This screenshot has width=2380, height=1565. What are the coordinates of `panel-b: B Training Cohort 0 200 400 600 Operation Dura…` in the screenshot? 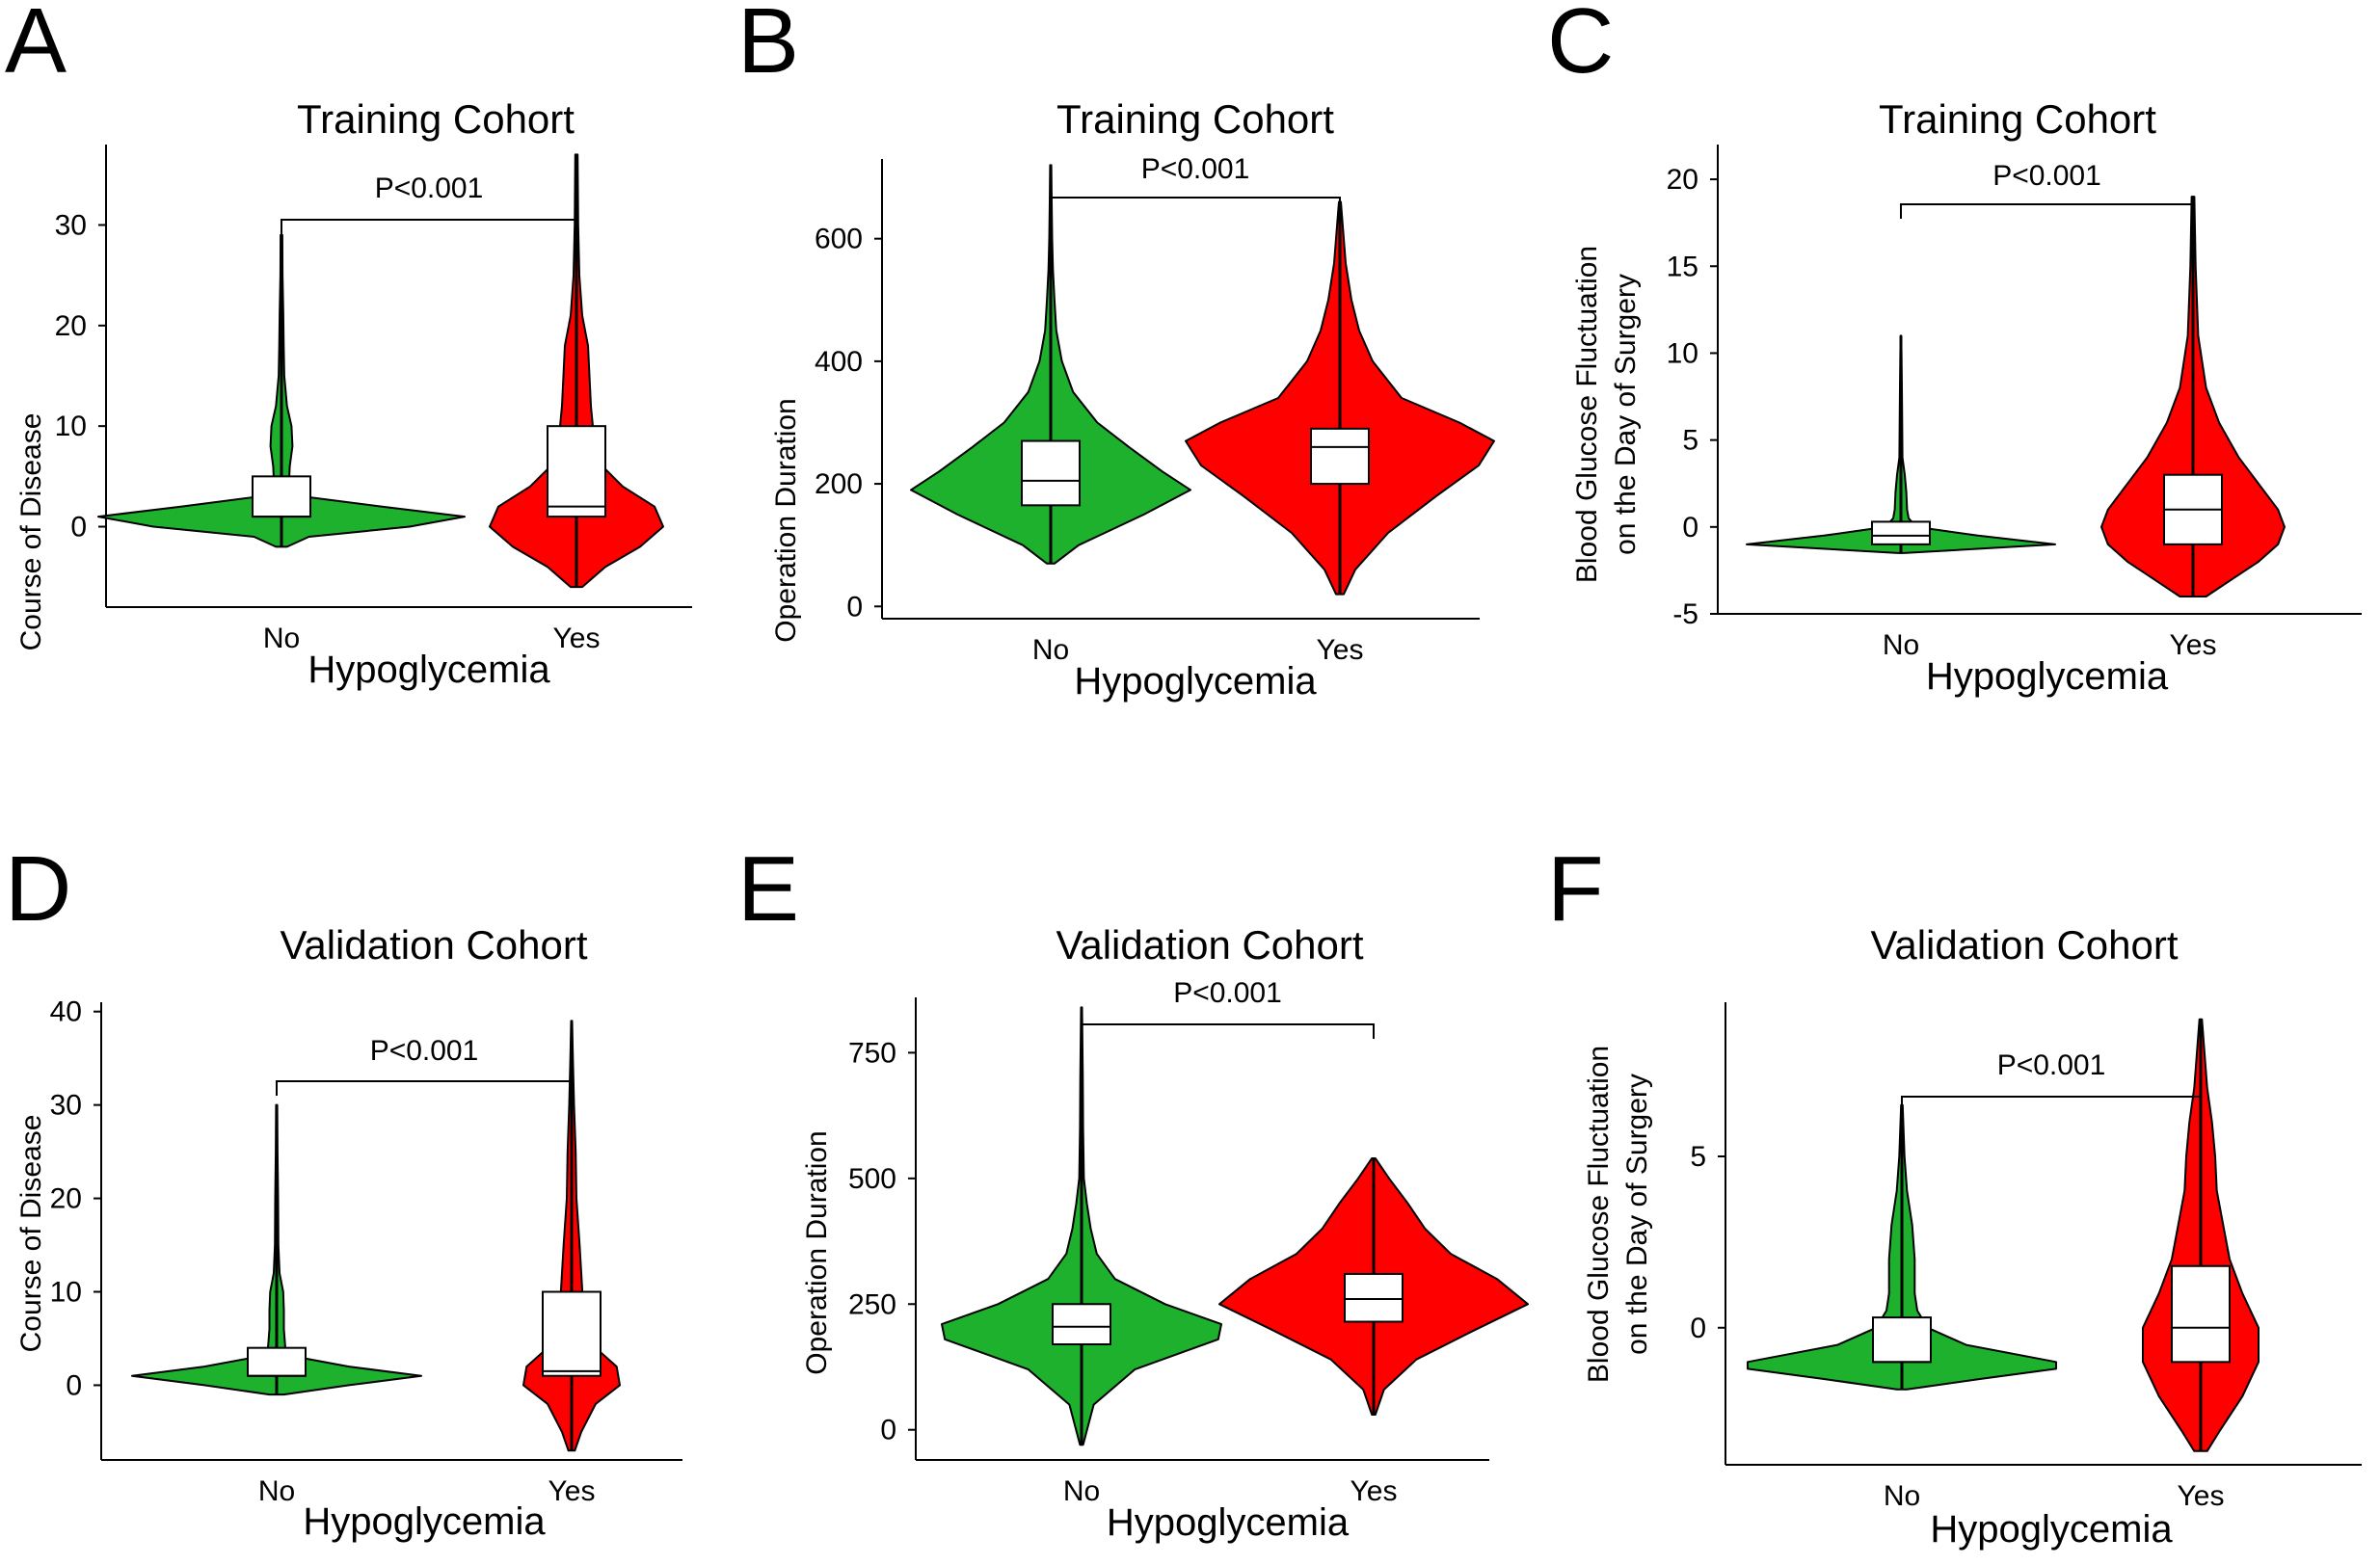 It's located at (1116, 351).